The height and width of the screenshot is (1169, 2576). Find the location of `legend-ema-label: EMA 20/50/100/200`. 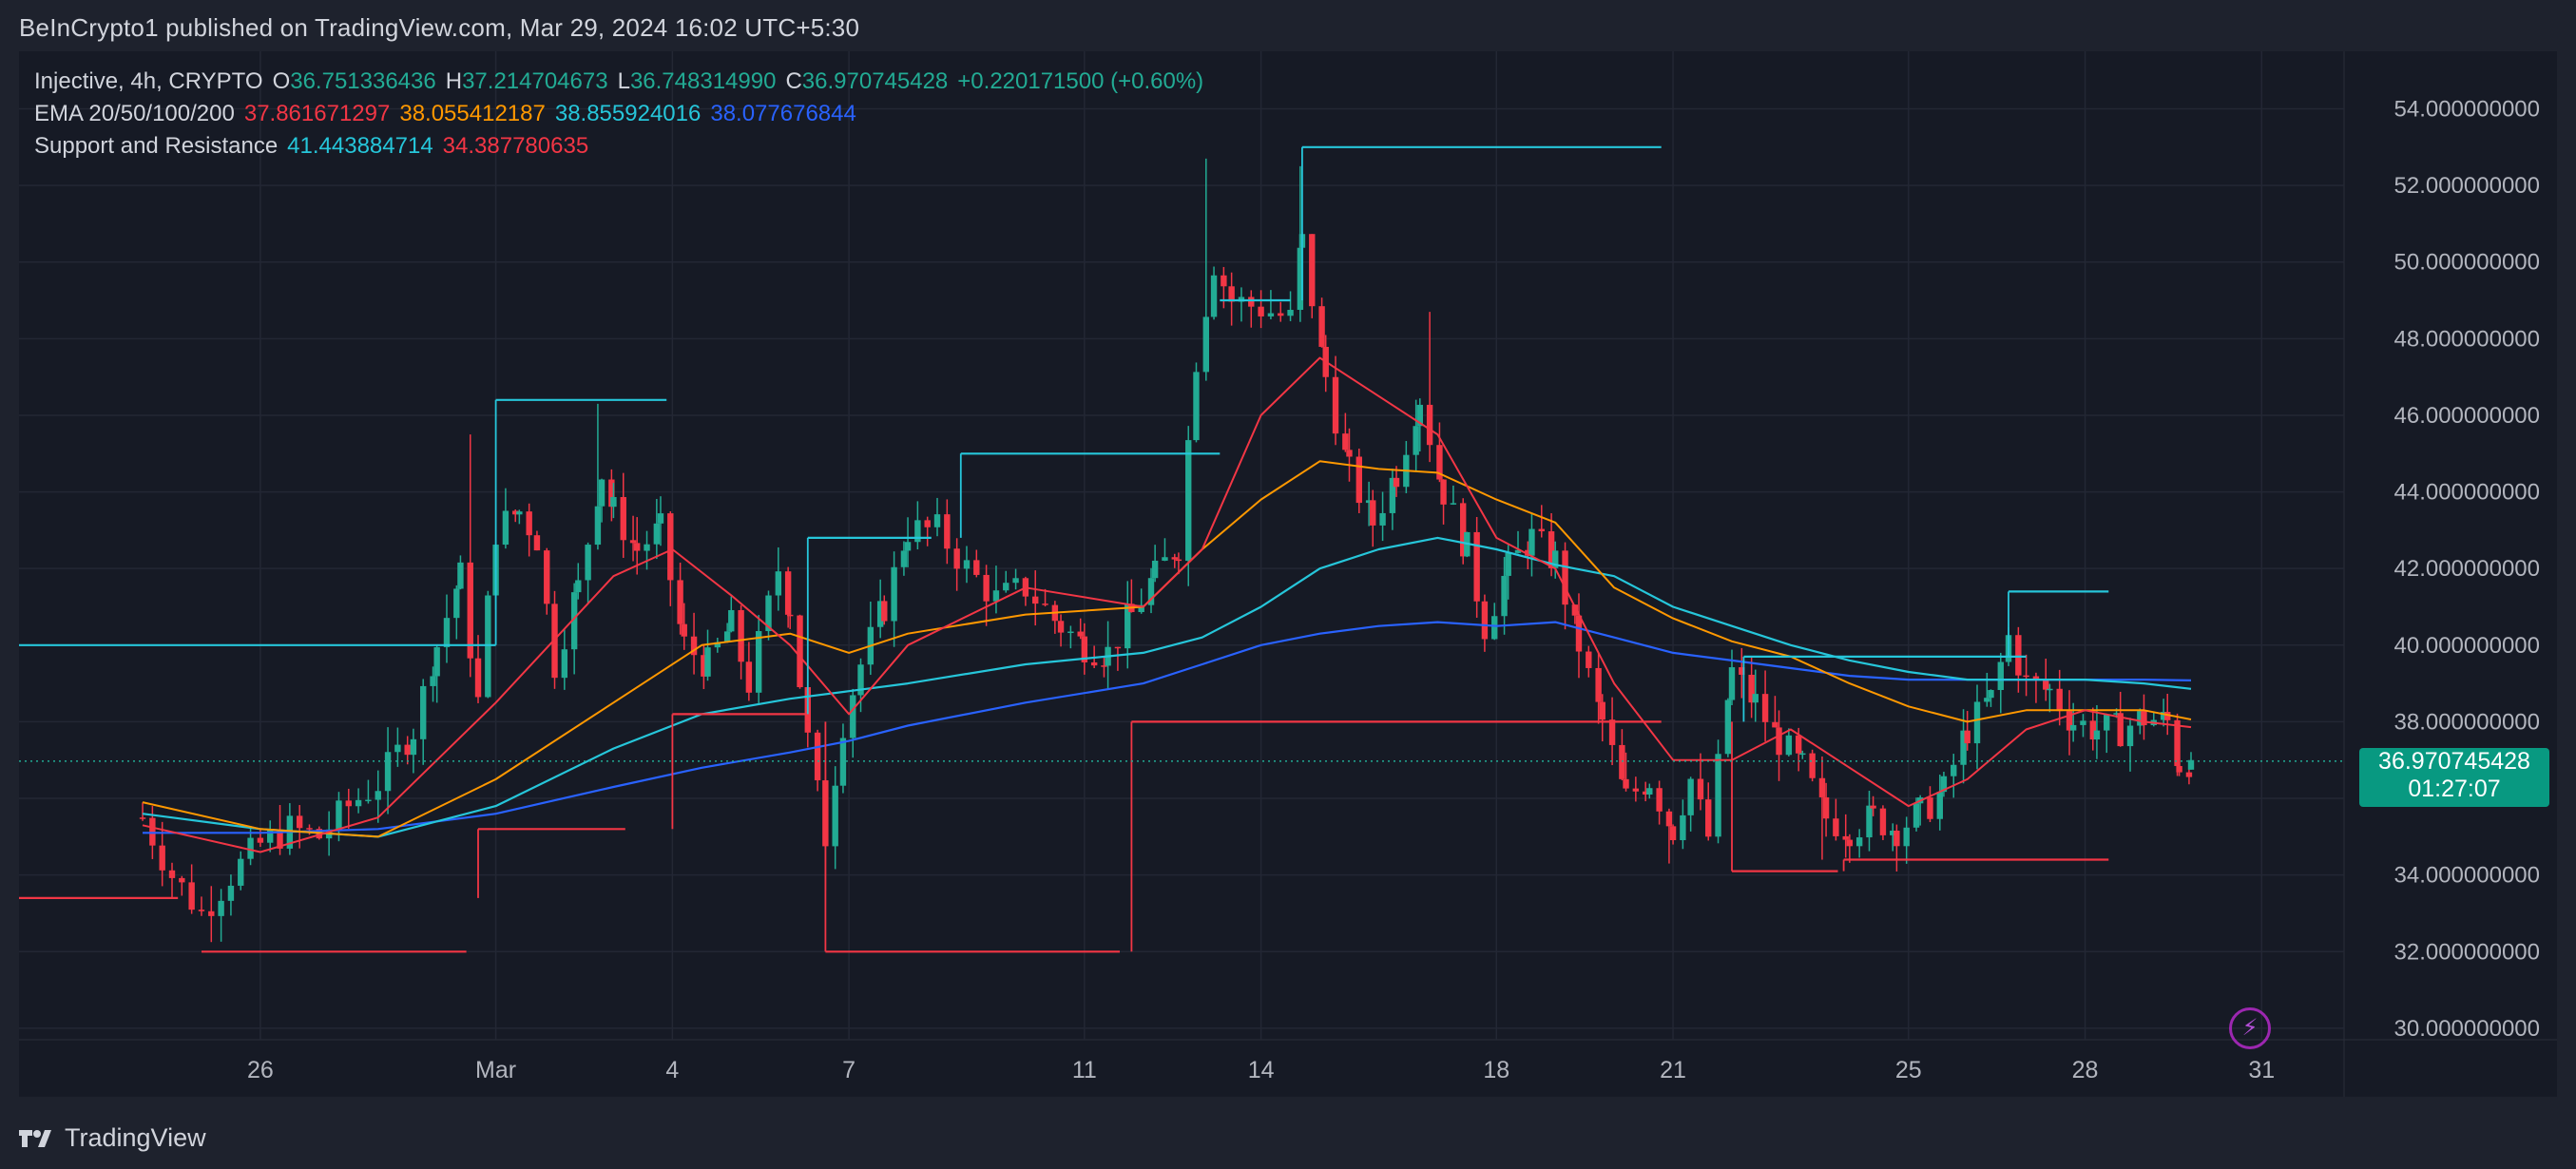

legend-ema-label: EMA 20/50/100/200 is located at coordinates (134, 113).